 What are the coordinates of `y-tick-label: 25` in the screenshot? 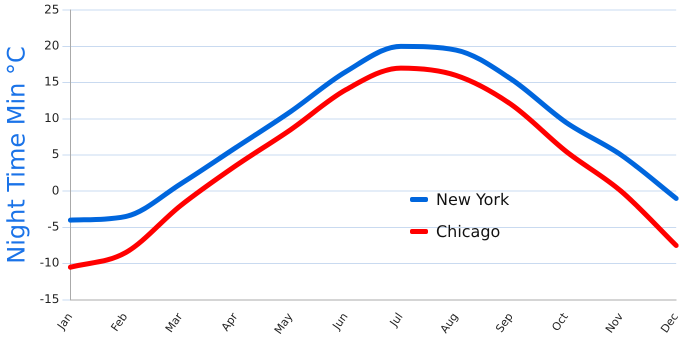 It's located at (52, 9).